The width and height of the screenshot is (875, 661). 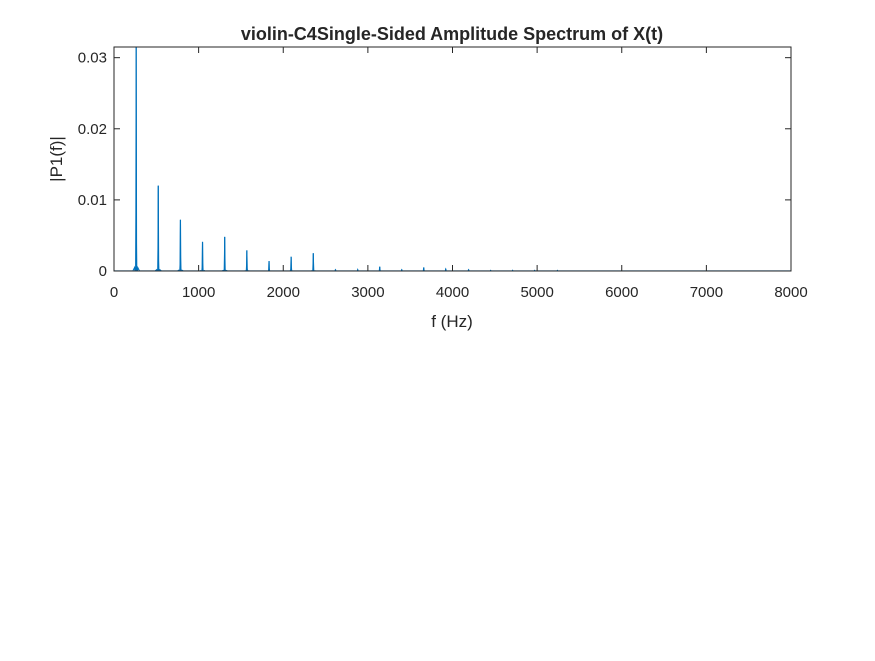 What do you see at coordinates (536, 292) in the screenshot?
I see `x-tick-label: 5000` at bounding box center [536, 292].